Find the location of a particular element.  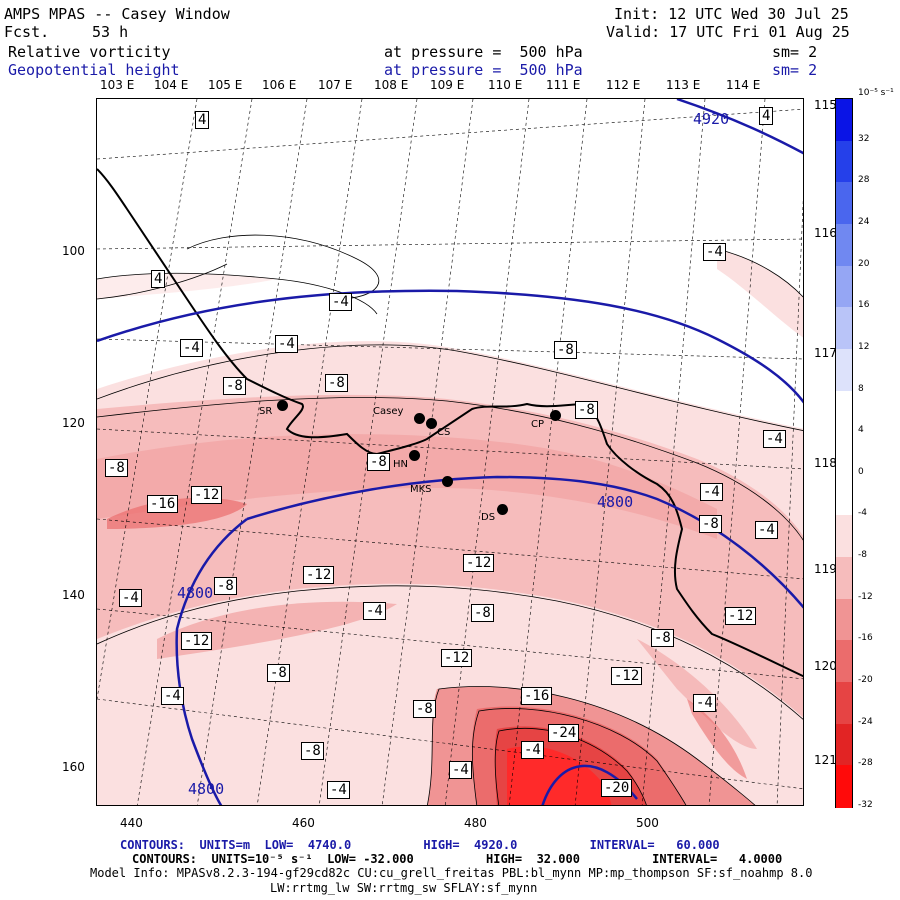

colorbar-unit: 10⁻⁵ s⁻¹ is located at coordinates (876, 93).